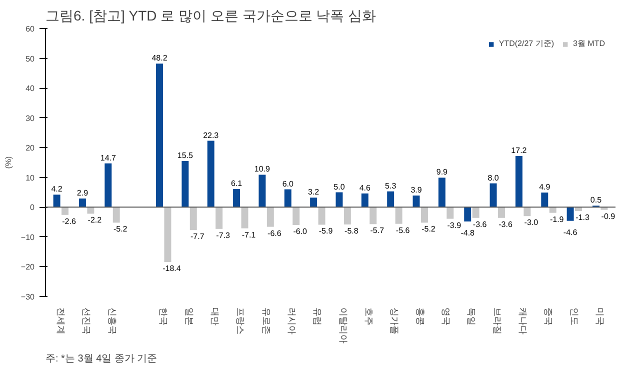  What do you see at coordinates (416, 190) in the screenshot?
I see `data-label: 3.9` at bounding box center [416, 190].